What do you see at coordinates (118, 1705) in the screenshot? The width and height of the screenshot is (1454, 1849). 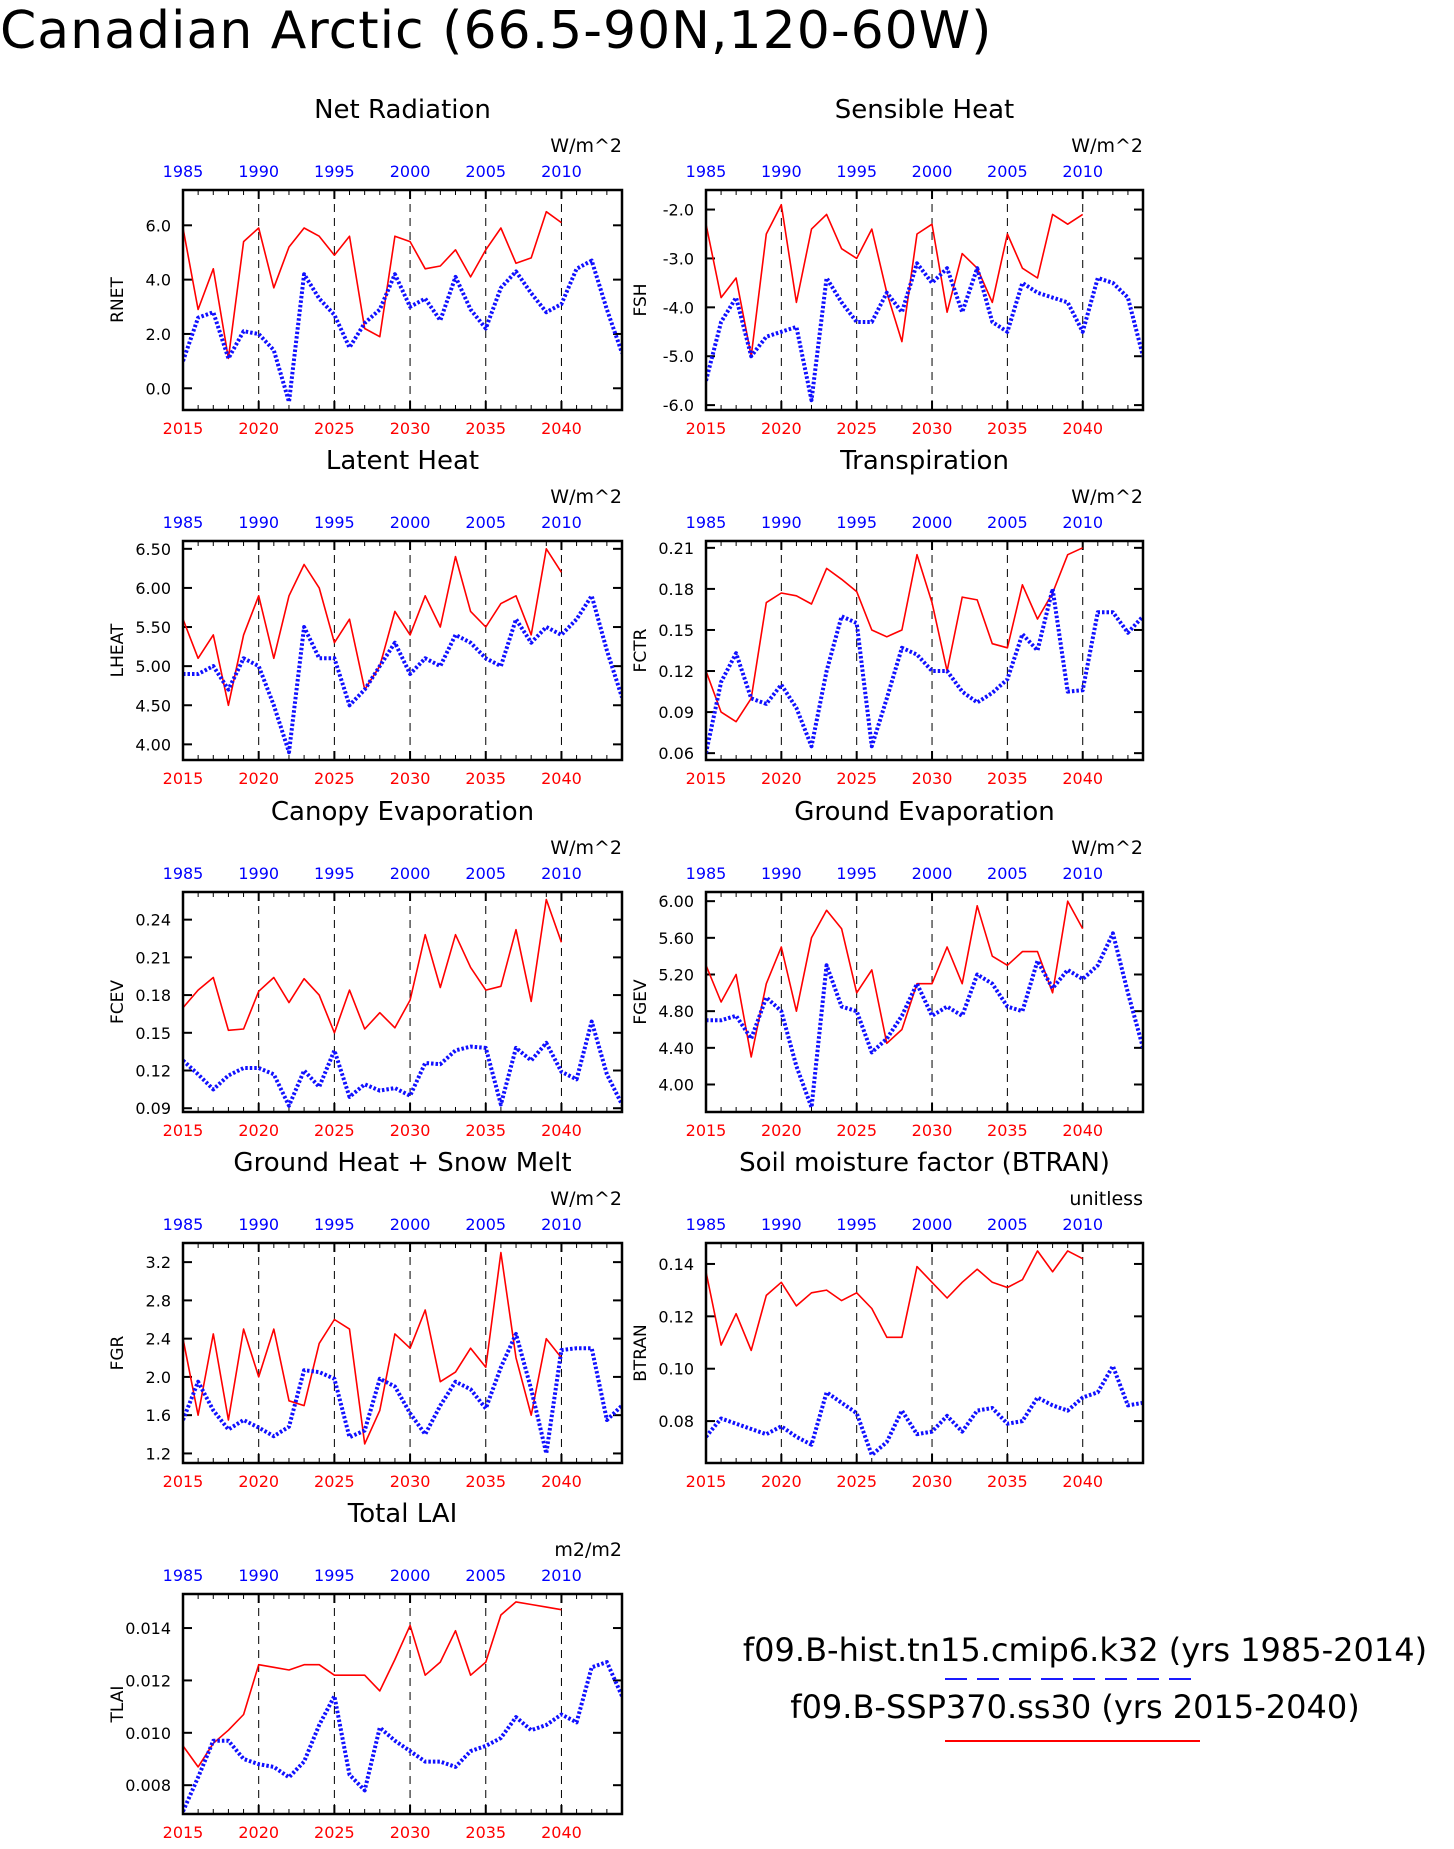 I see `y-axis-label: TLAI` at bounding box center [118, 1705].